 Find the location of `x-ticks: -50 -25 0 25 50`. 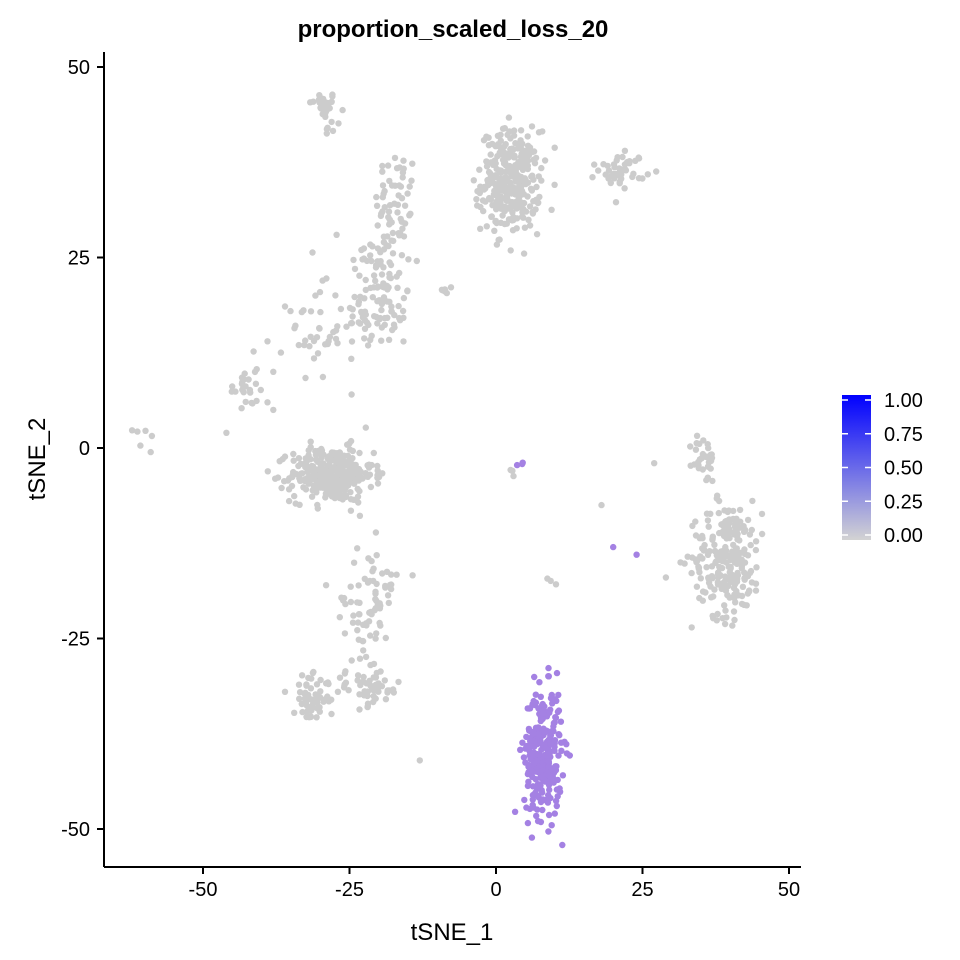

x-ticks: -50 -25 0 25 50 is located at coordinates (494, 884).